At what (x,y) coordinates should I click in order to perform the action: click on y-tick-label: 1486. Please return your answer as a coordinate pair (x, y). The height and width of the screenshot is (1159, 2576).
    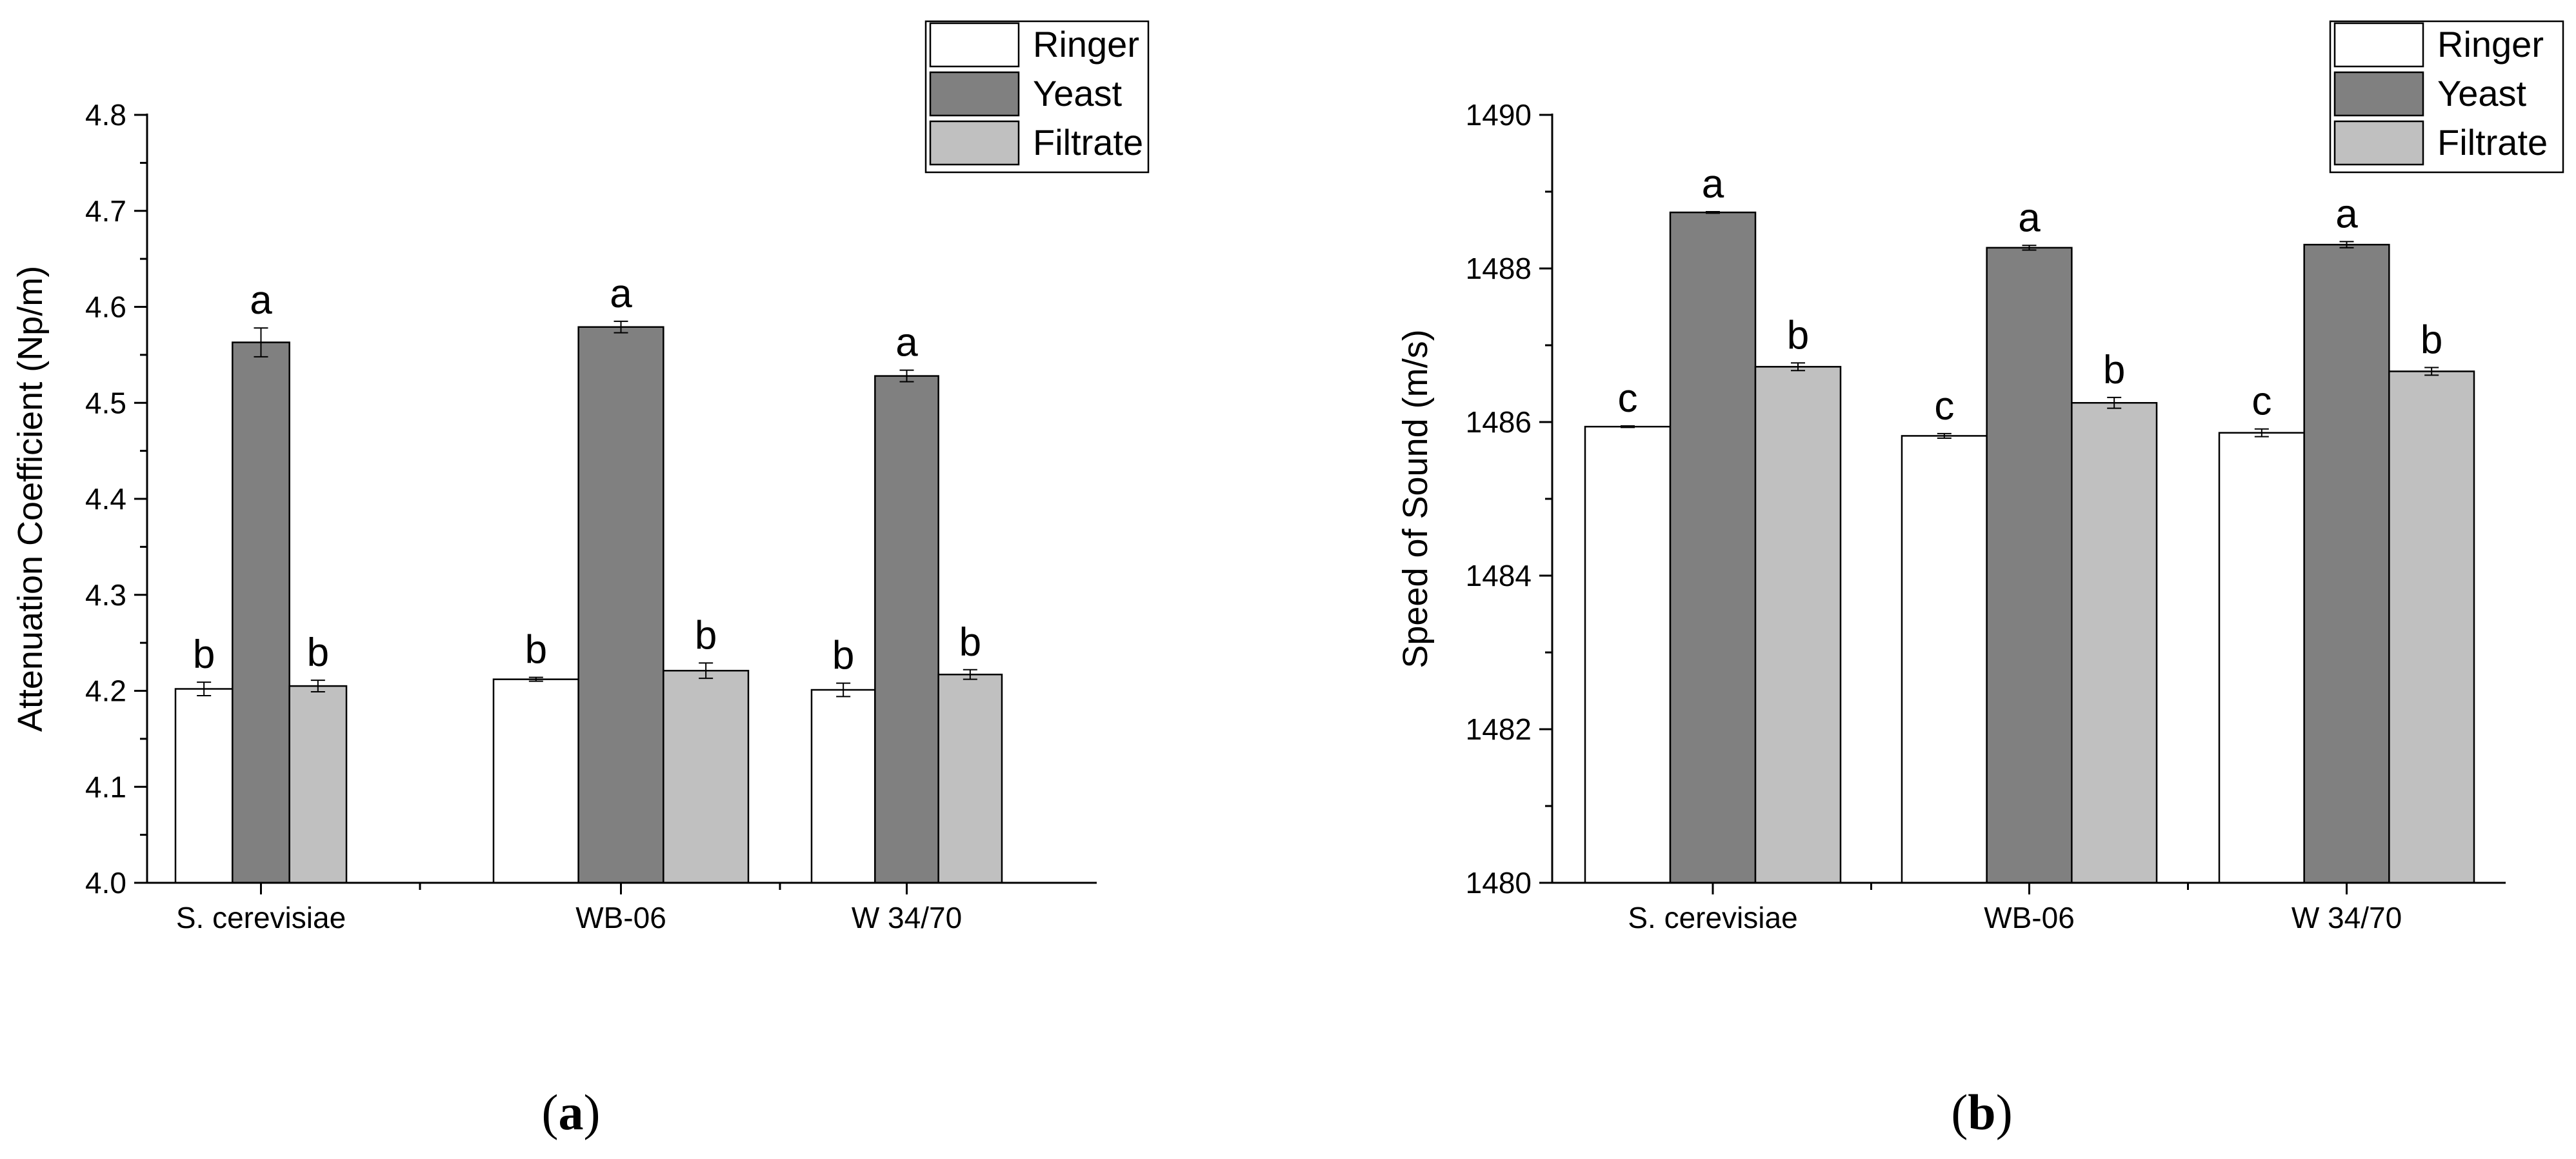
    Looking at the image, I should click on (1499, 422).